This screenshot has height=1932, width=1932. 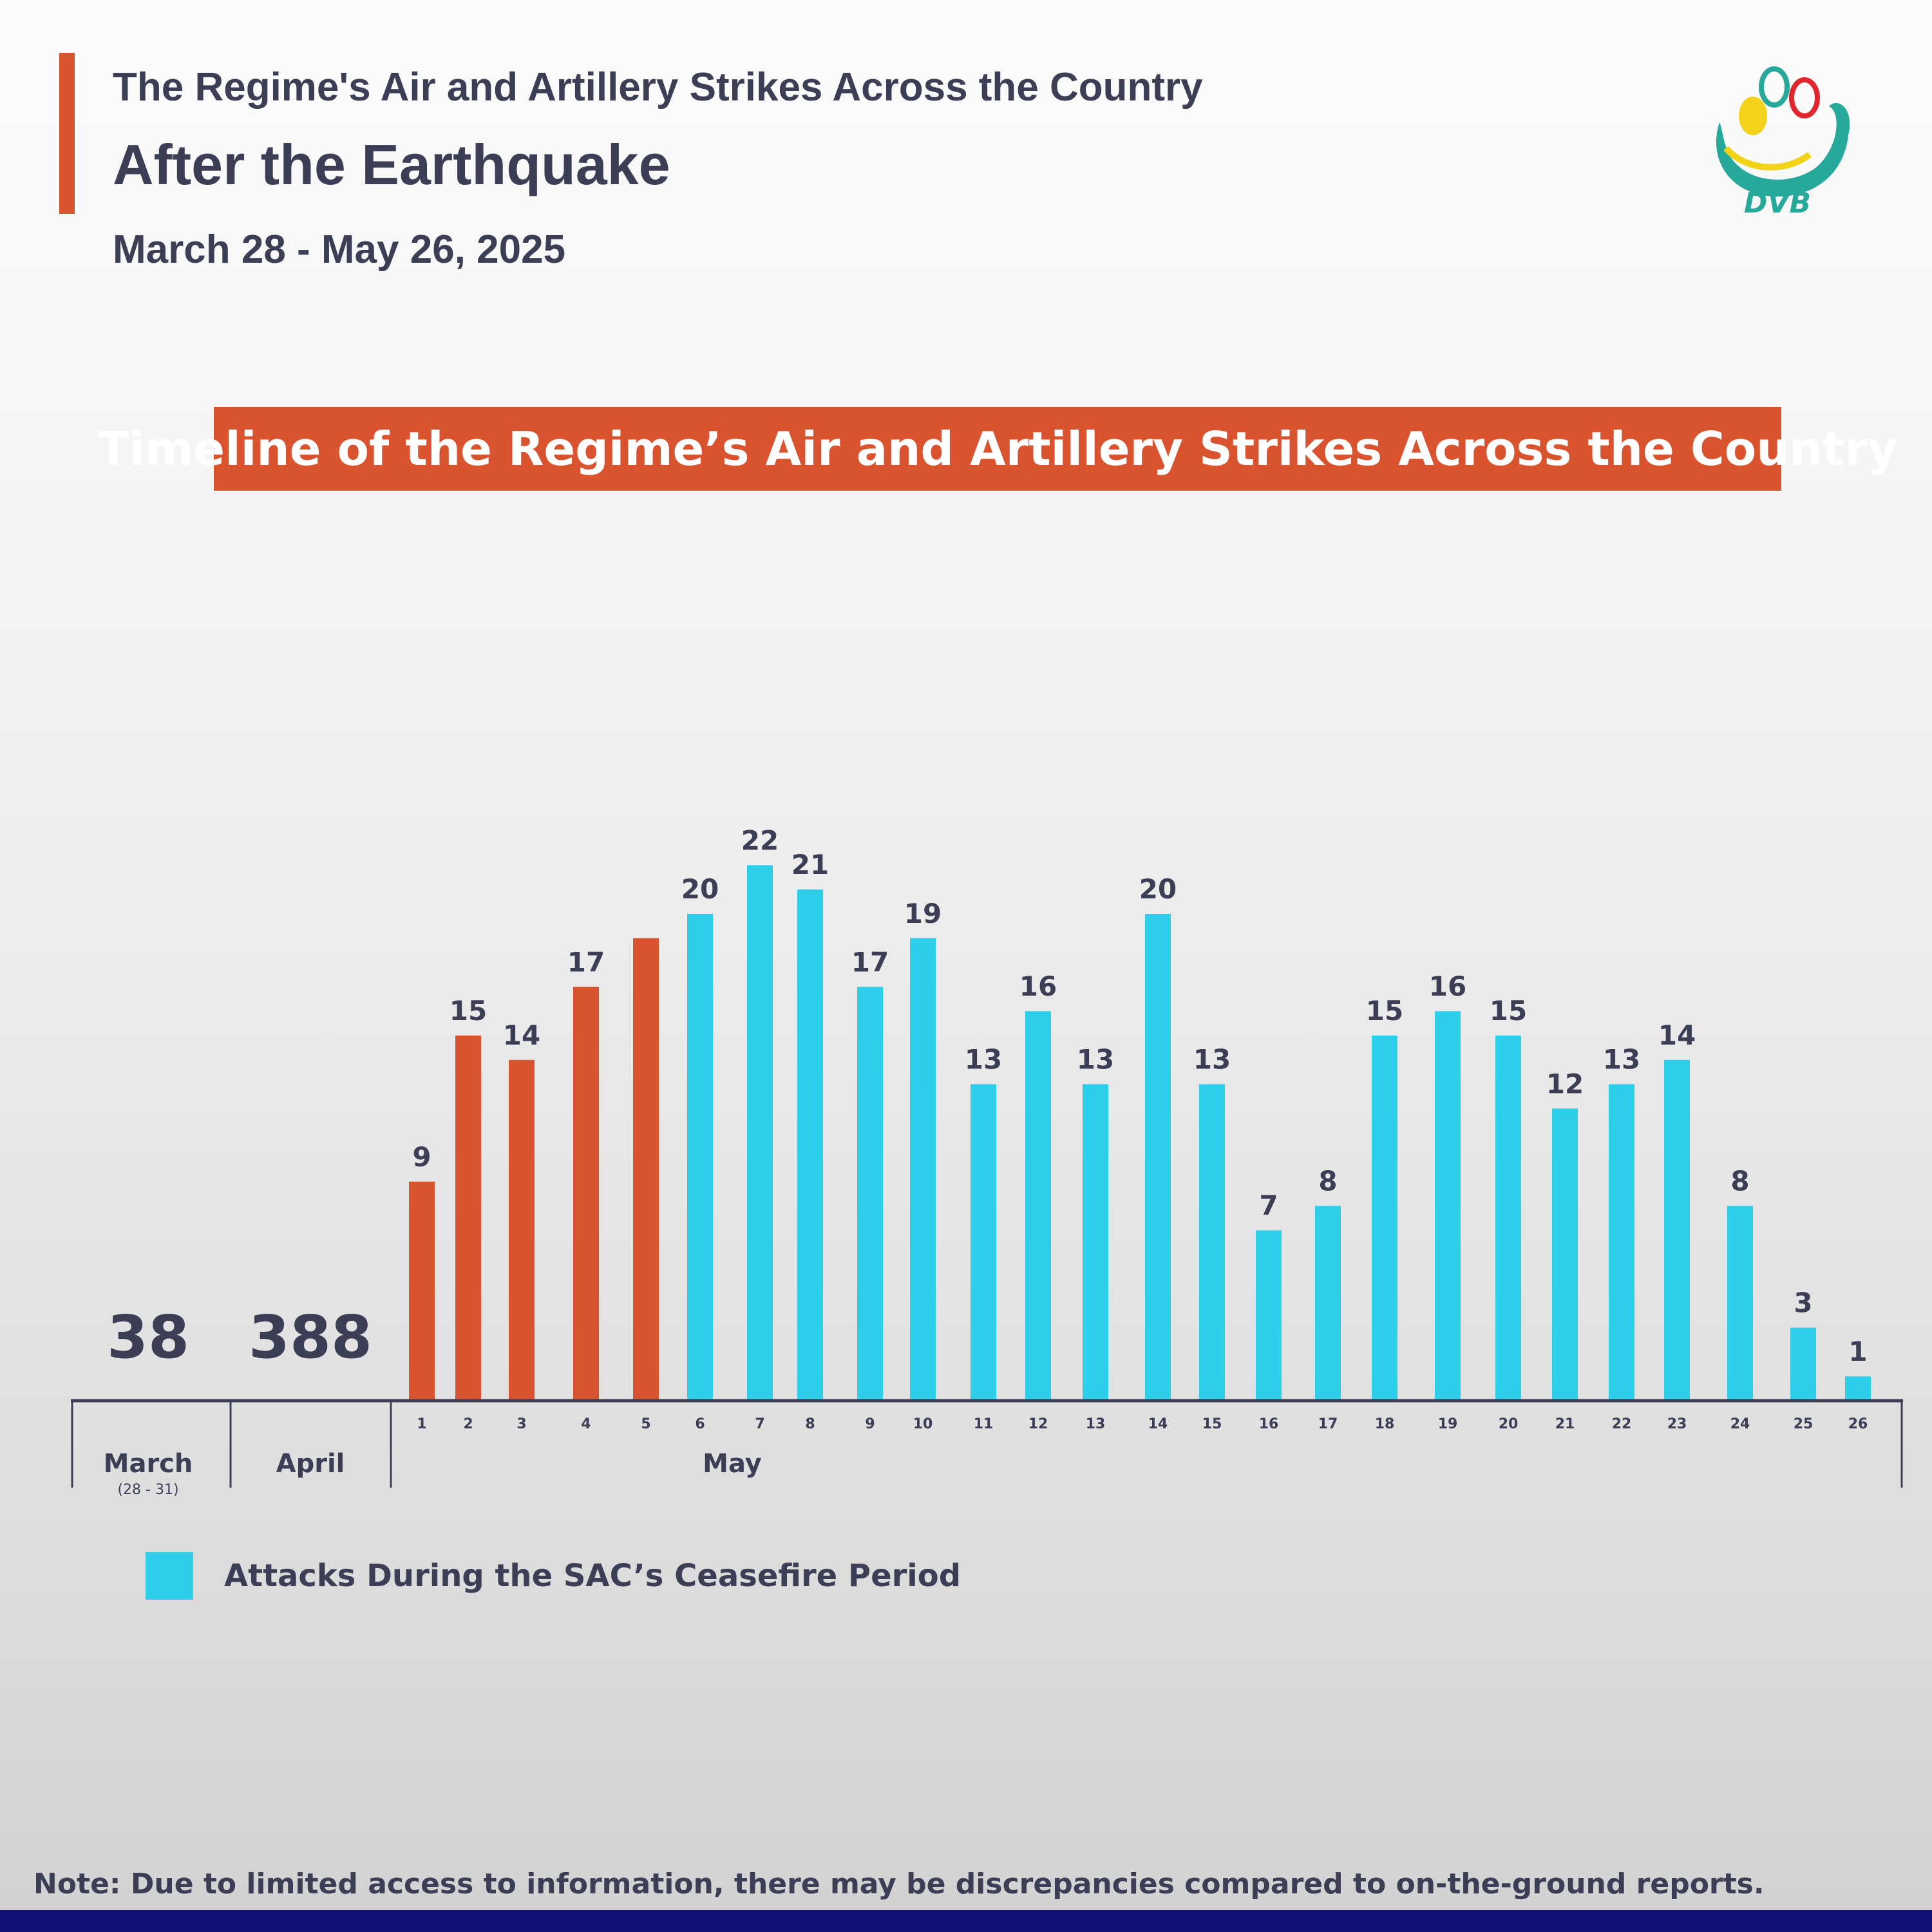 I want to click on tick-label-may-9: 9, so click(x=870, y=1424).